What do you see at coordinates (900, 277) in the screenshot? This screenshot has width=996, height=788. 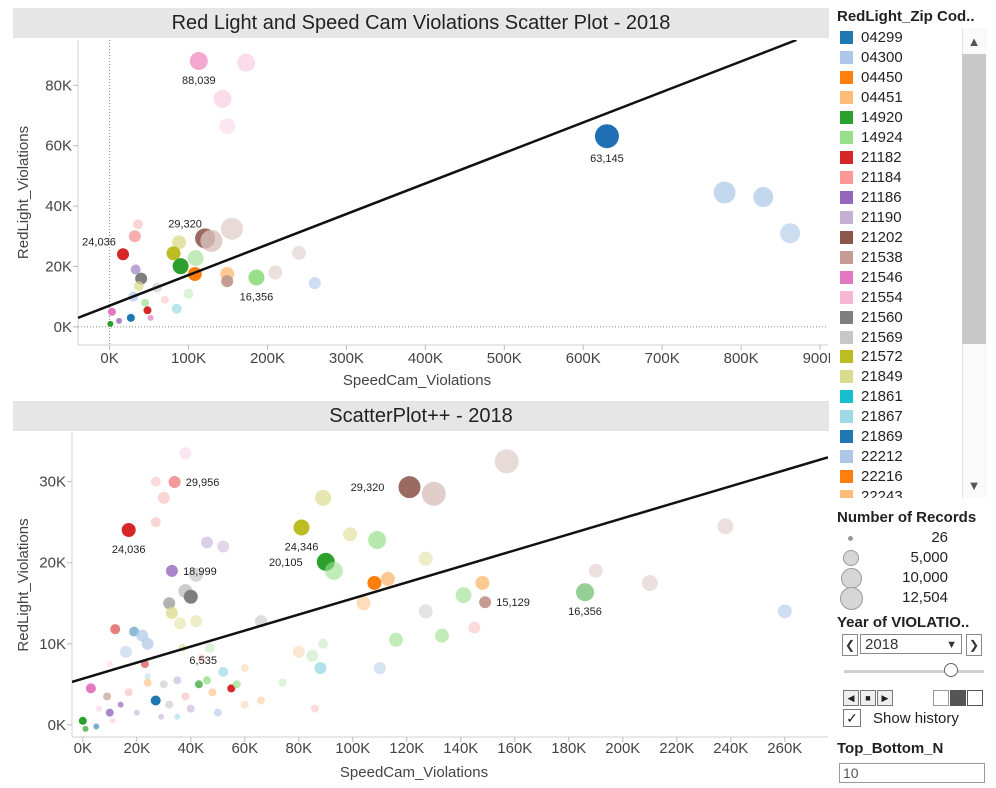 I see `zip-legend-item: 21546` at bounding box center [900, 277].